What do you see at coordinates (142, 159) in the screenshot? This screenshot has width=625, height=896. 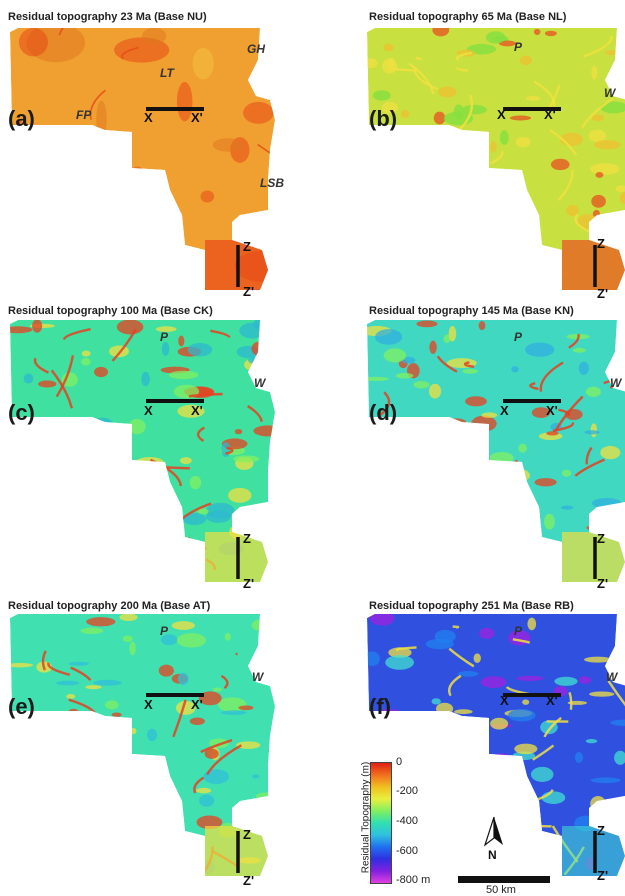 I see `map-panel-a` at bounding box center [142, 159].